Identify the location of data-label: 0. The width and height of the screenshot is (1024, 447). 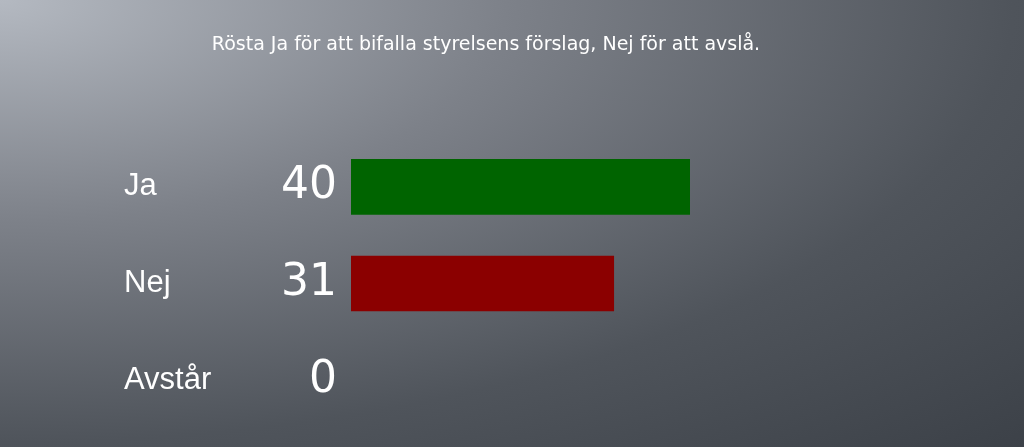
(323, 376).